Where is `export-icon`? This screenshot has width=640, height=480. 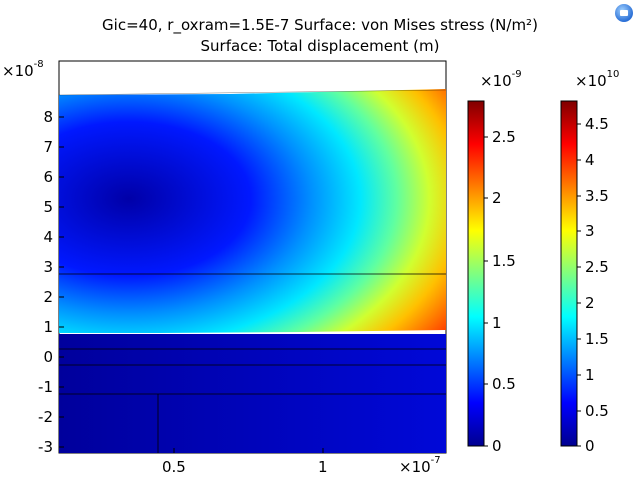
export-icon is located at coordinates (624, 13).